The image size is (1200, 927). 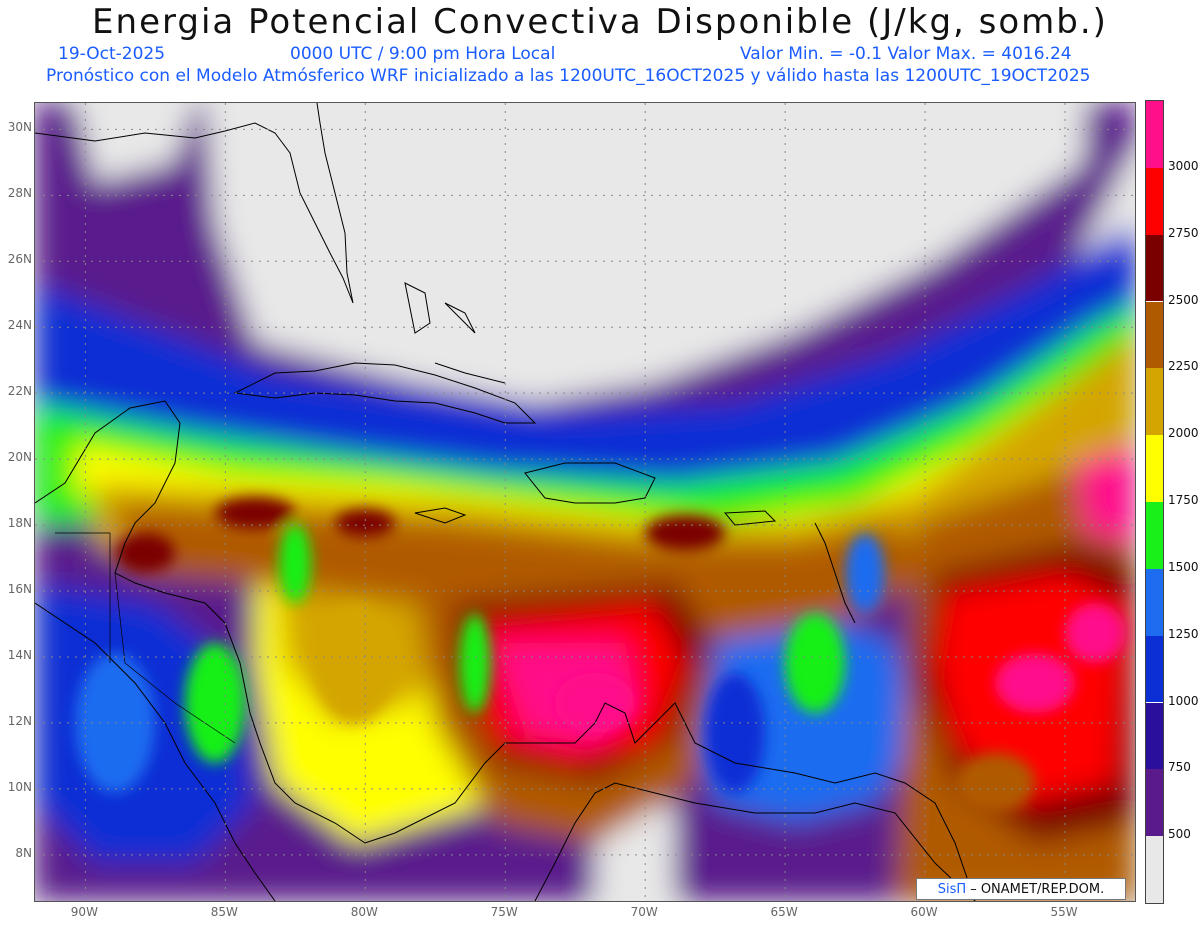 I want to click on latitude-label: 20N, so click(x=19, y=457).